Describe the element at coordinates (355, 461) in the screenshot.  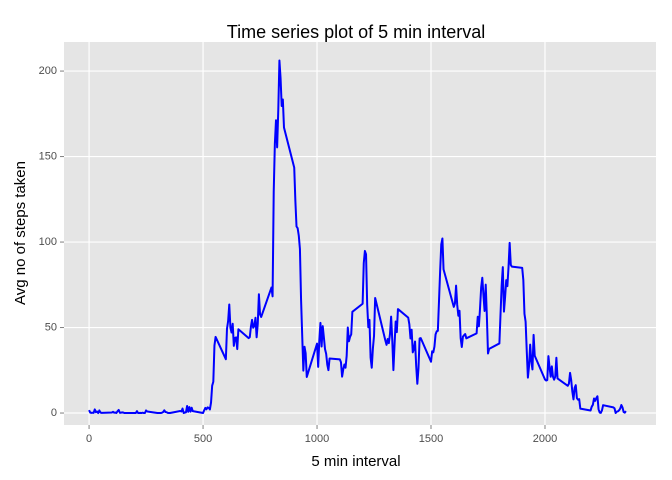
I see `x-axis-label: 5 min interval` at that location.